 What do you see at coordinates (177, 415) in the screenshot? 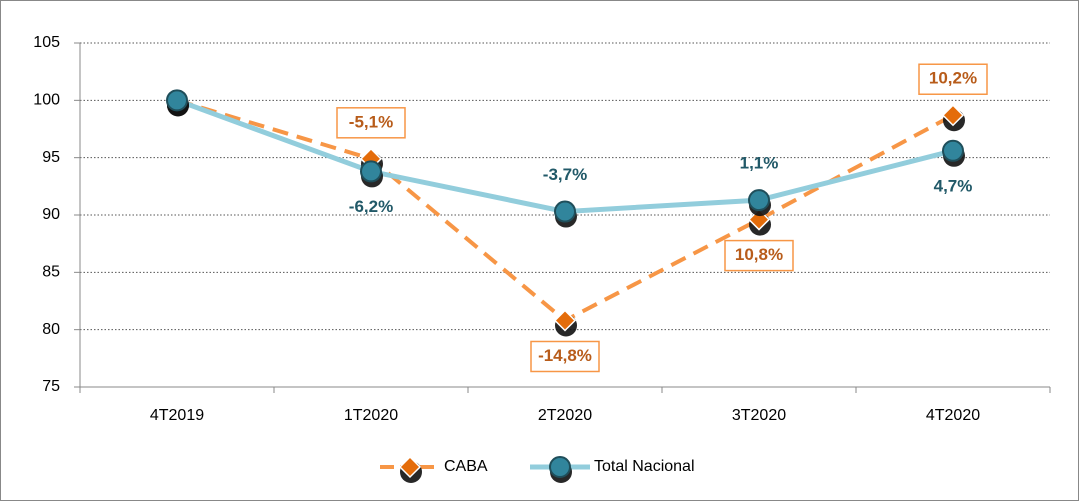
I see `x-tick-label: 4T2019` at bounding box center [177, 415].